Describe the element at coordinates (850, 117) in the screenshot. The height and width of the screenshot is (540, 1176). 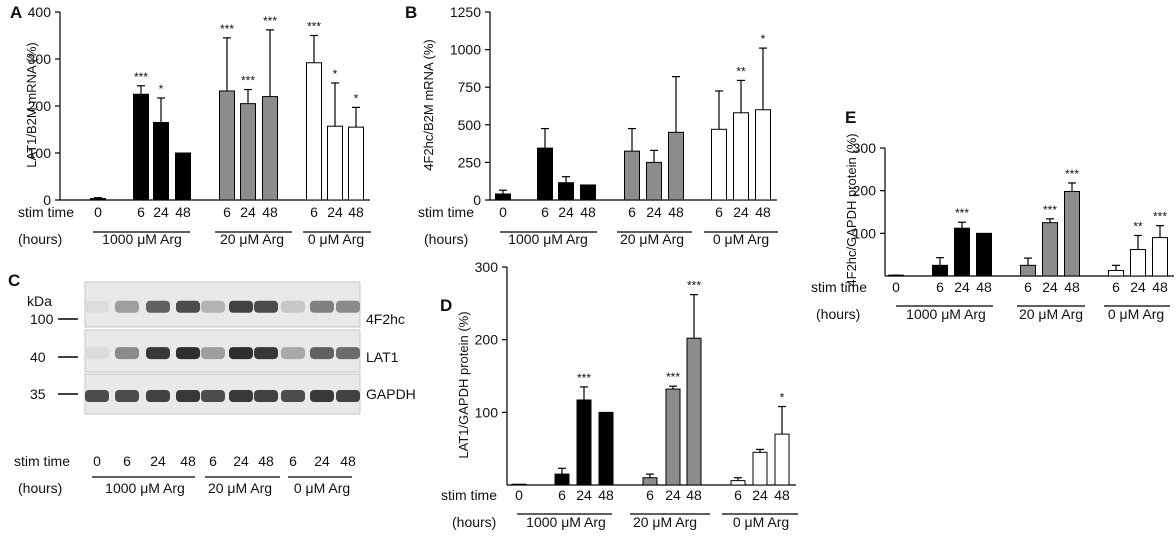
I see `panel-letter: E` at that location.